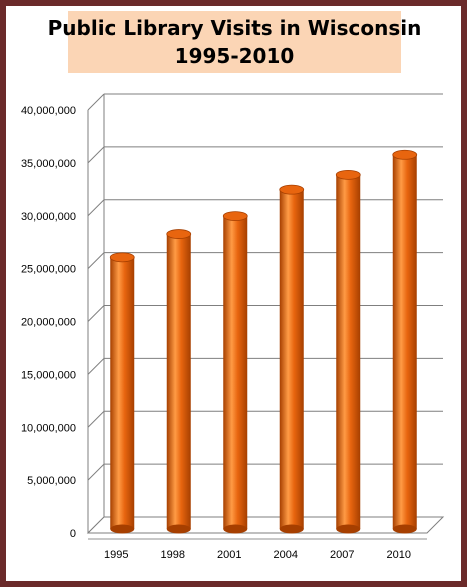  Describe the element at coordinates (48, 323) in the screenshot. I see `y-tick-label: 20,000,000` at that location.